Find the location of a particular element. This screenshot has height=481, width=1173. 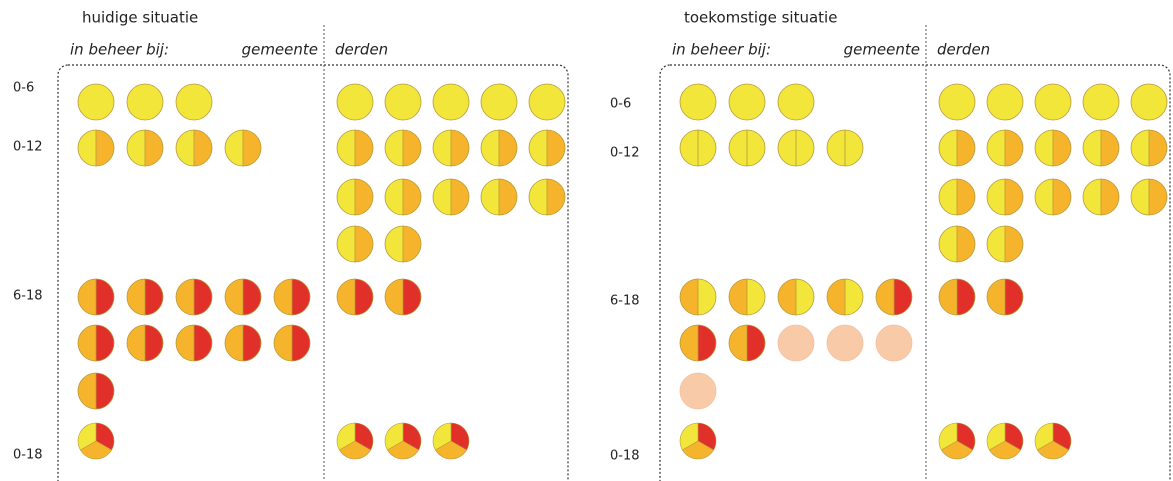

row-label: 0-12 is located at coordinates (625, 153).